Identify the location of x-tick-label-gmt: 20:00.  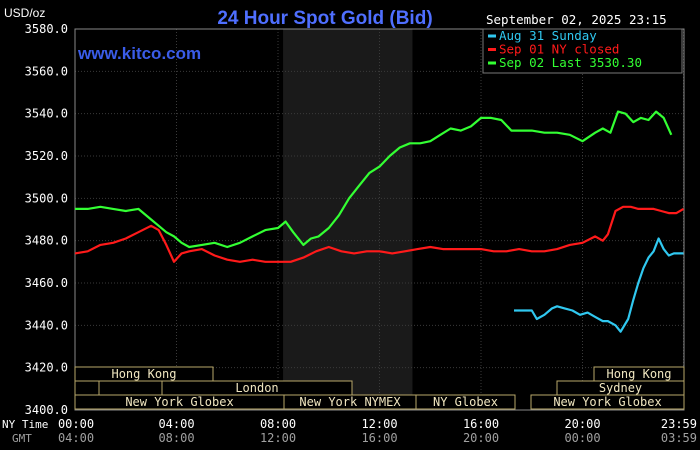
(481, 438).